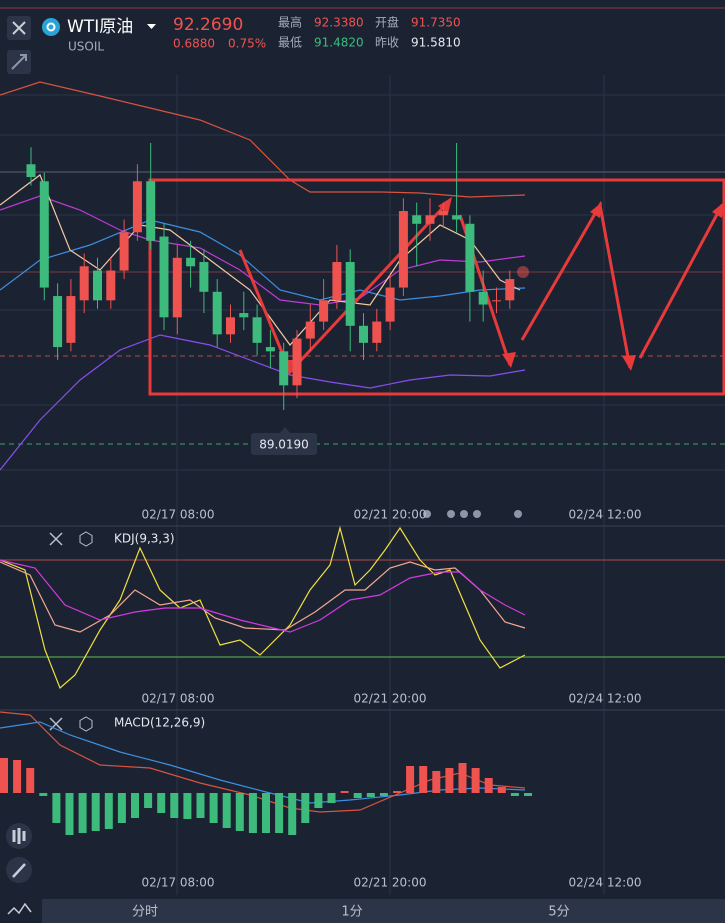  Describe the element at coordinates (605, 699) in the screenshot. I see `date-label: 02/24 12:00` at that location.